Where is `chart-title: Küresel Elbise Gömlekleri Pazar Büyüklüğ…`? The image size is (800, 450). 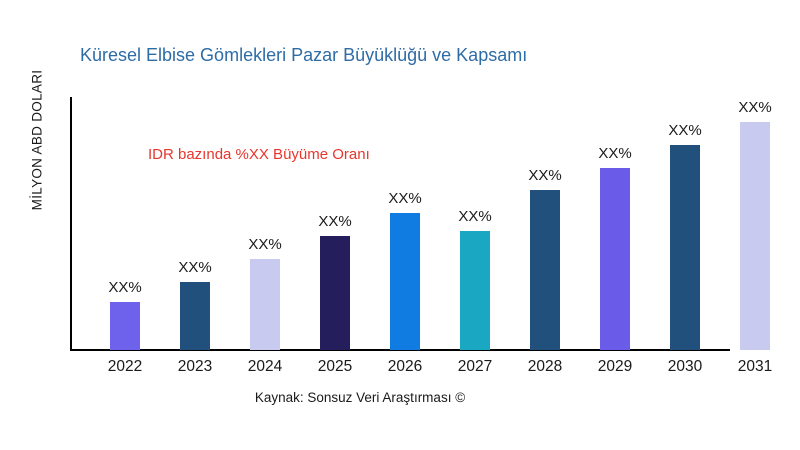 chart-title: Küresel Elbise Gömlekleri Pazar Büyüklüğ… is located at coordinates (304, 55).